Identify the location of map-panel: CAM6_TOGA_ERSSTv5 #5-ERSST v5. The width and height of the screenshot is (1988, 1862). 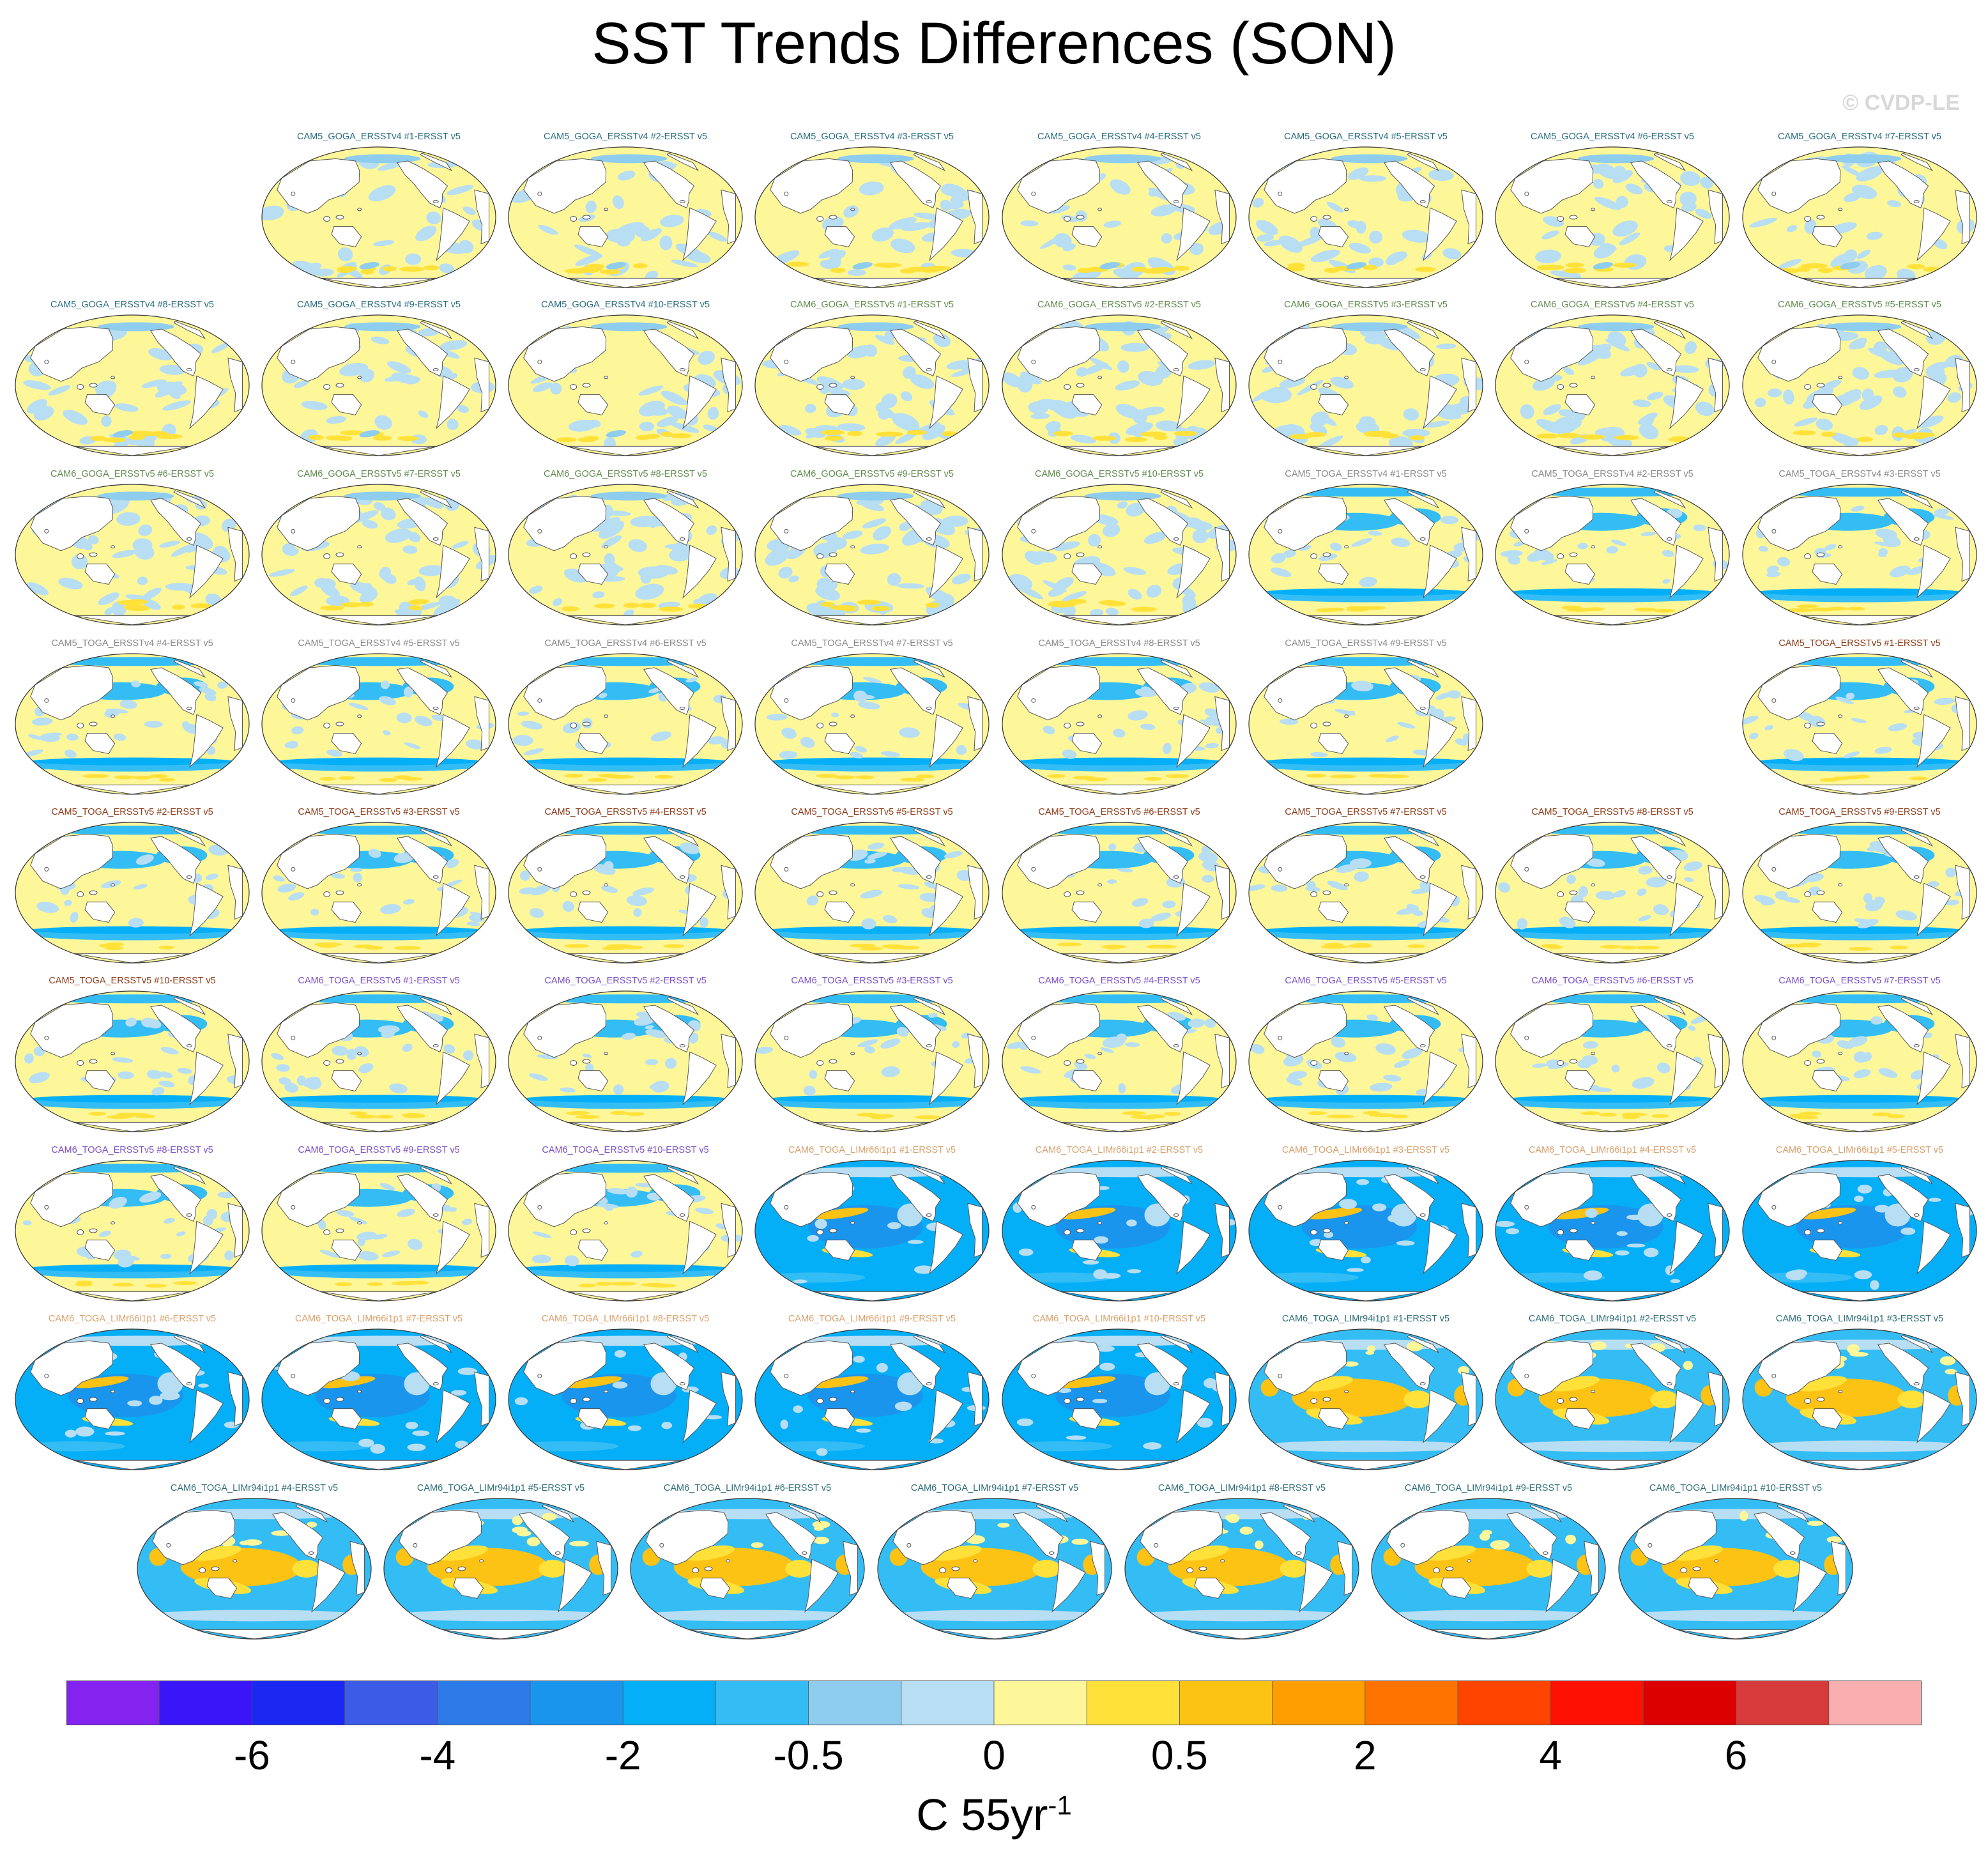
(1366, 1056).